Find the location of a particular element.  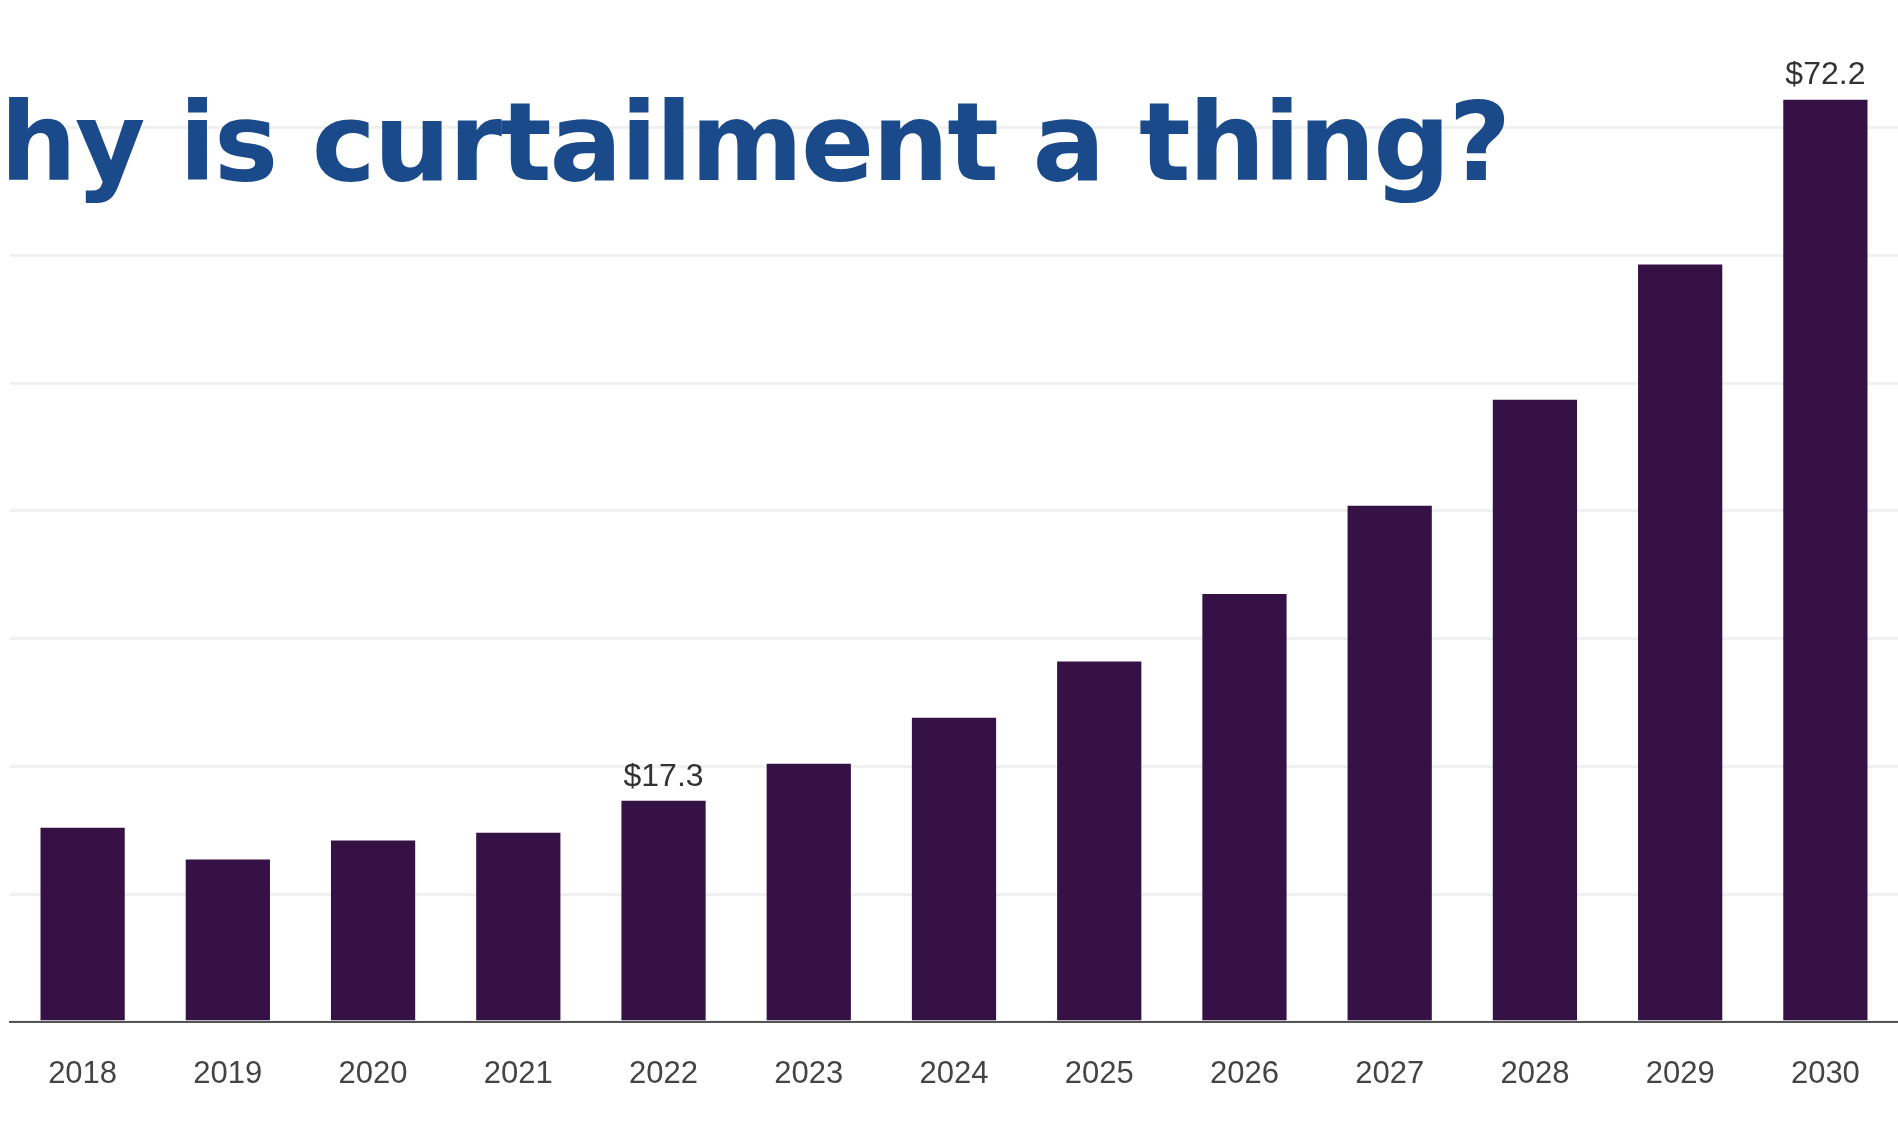

x-tick-label: 2023 is located at coordinates (809, 1072).